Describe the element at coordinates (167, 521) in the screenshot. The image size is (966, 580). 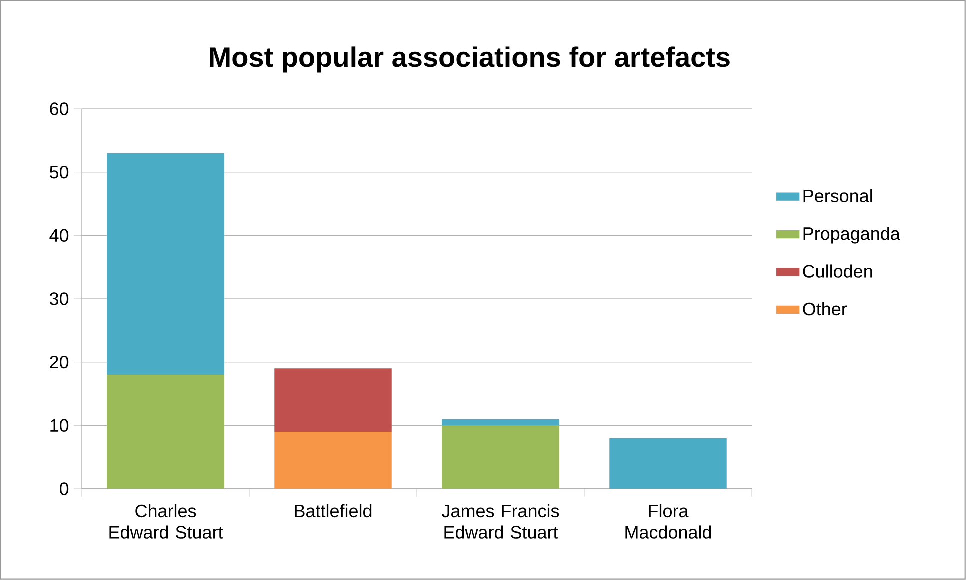
I see `x-tick-label: Charles Edward Stuart` at that location.